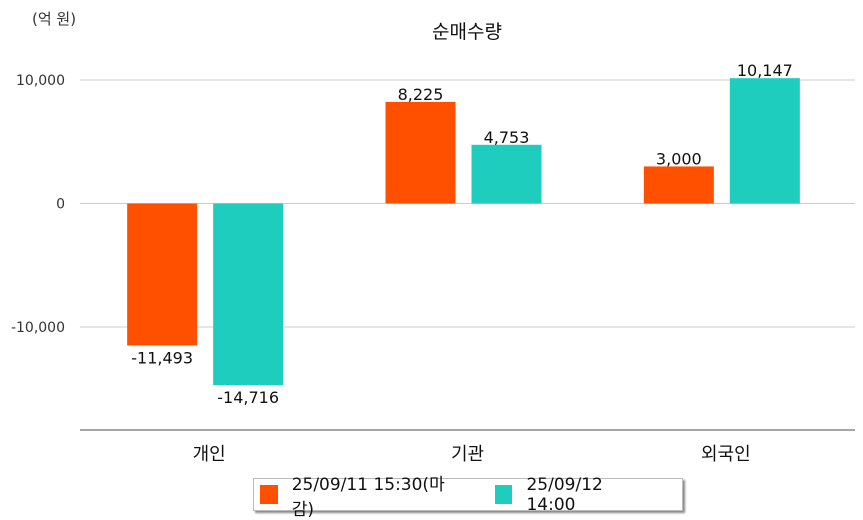 The width and height of the screenshot is (863, 520). What do you see at coordinates (248, 397) in the screenshot?
I see `data-label: -14,716` at bounding box center [248, 397].